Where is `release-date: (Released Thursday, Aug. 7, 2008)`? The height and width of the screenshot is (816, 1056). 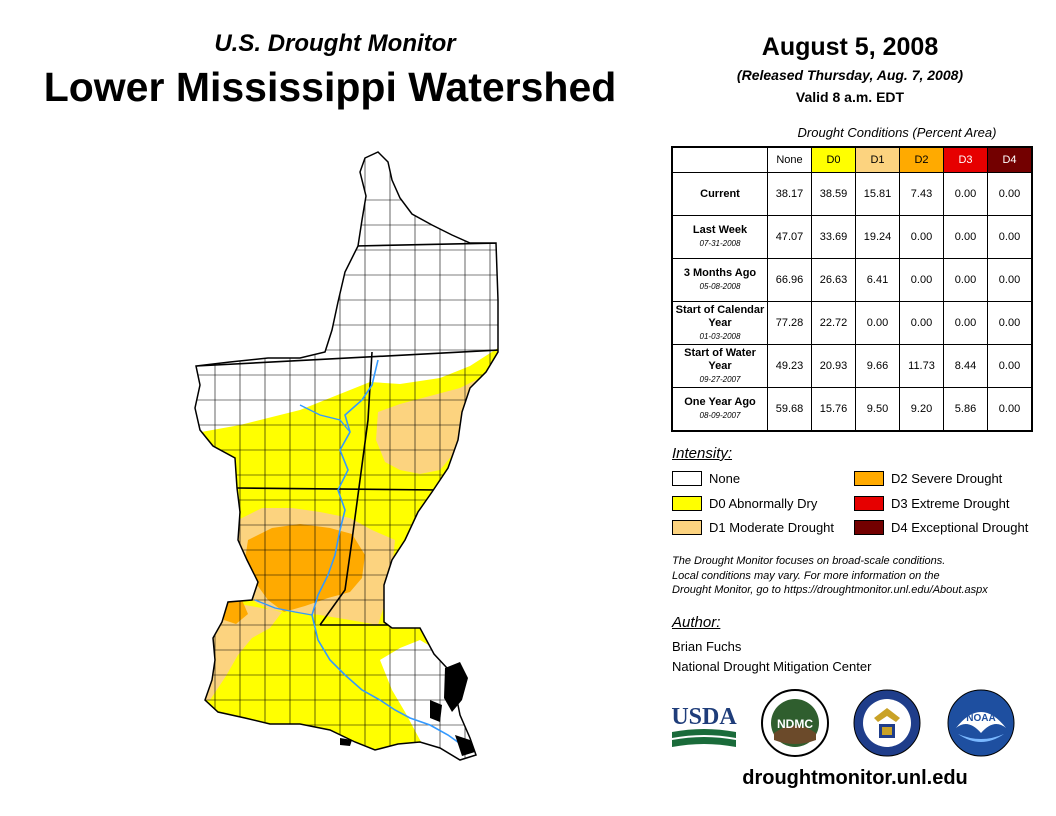
release-date: (Released Thursday, Aug. 7, 2008) is located at coordinates (850, 75).